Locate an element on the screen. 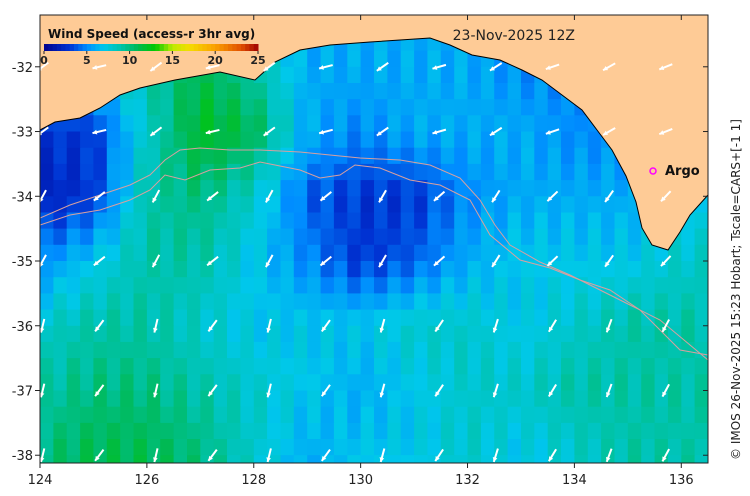  argo-marker: Argo is located at coordinates (674, 171).